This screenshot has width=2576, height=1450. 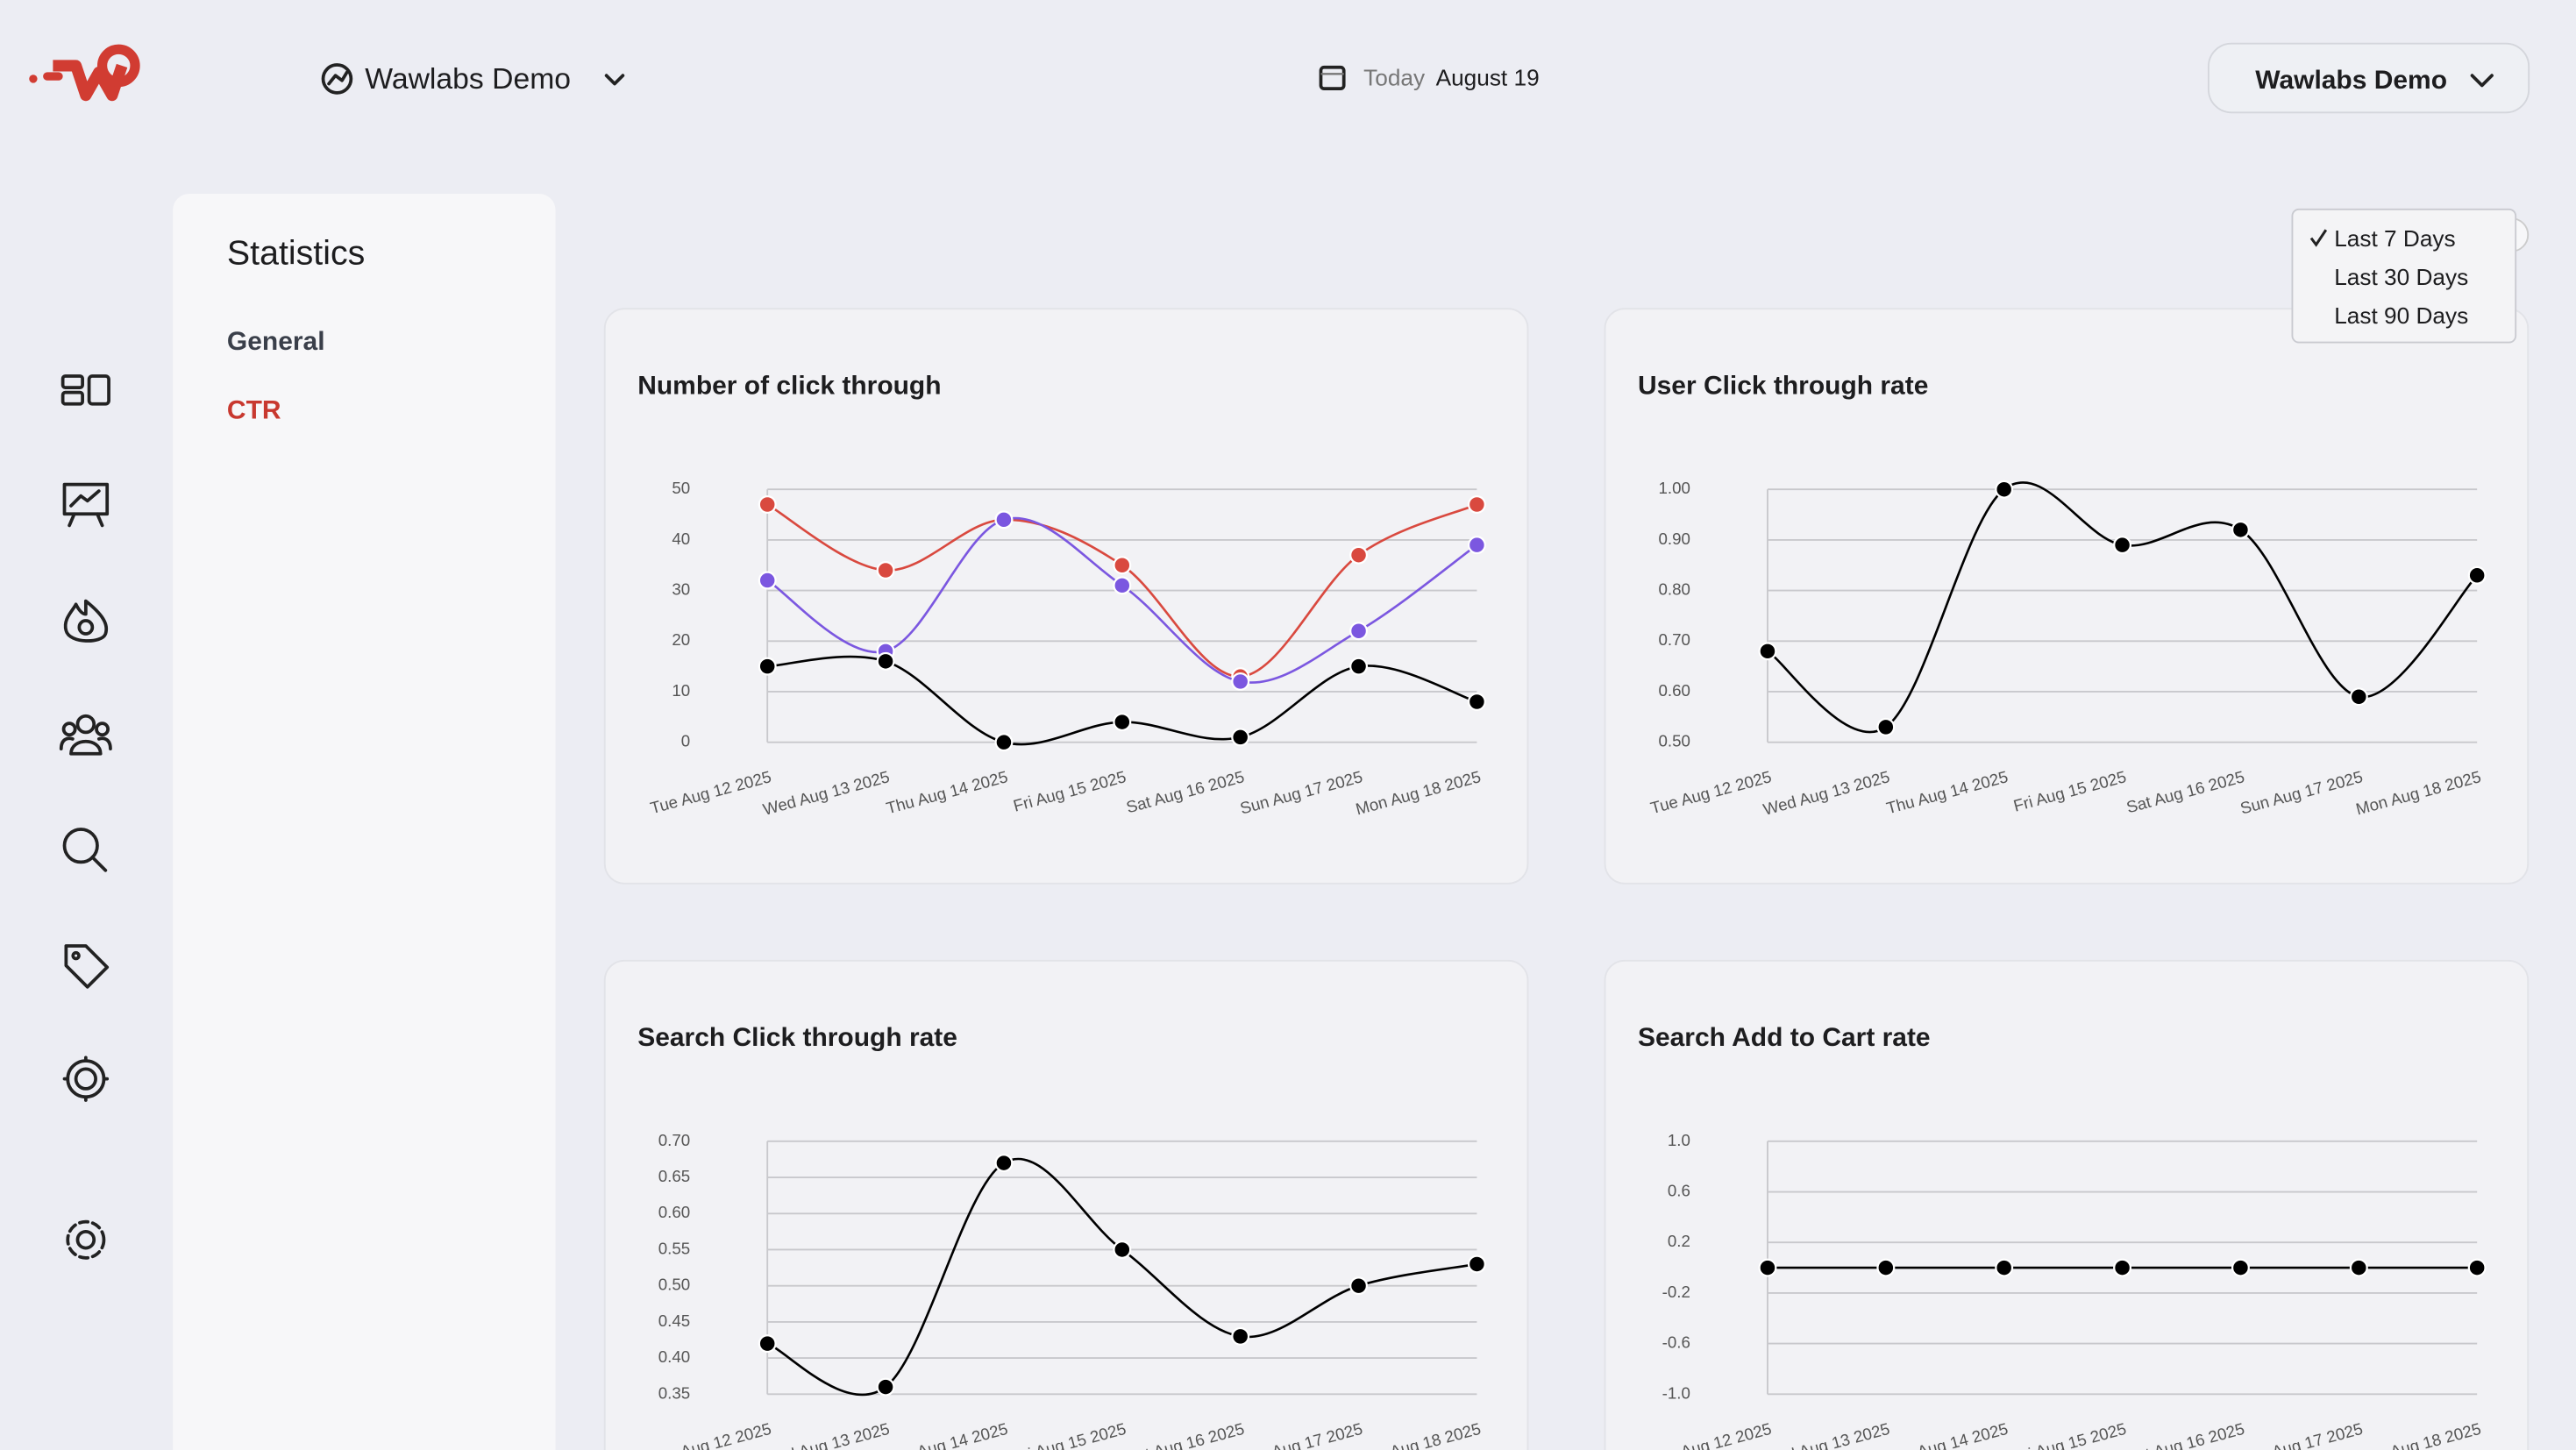 What do you see at coordinates (2401, 277) in the screenshot?
I see `range-option: Last 30 Days` at bounding box center [2401, 277].